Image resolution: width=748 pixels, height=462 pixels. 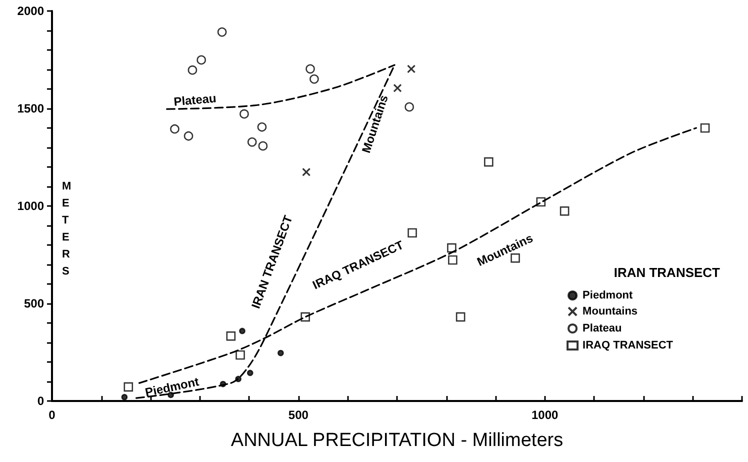 What do you see at coordinates (298, 415) in the screenshot?
I see `x-tick-label: 500` at bounding box center [298, 415].